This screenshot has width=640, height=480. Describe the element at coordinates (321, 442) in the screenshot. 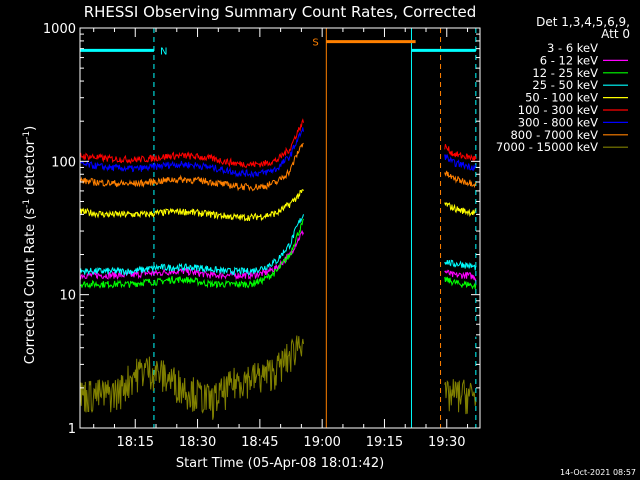

I see `x-tick-label: 19:00` at that location.